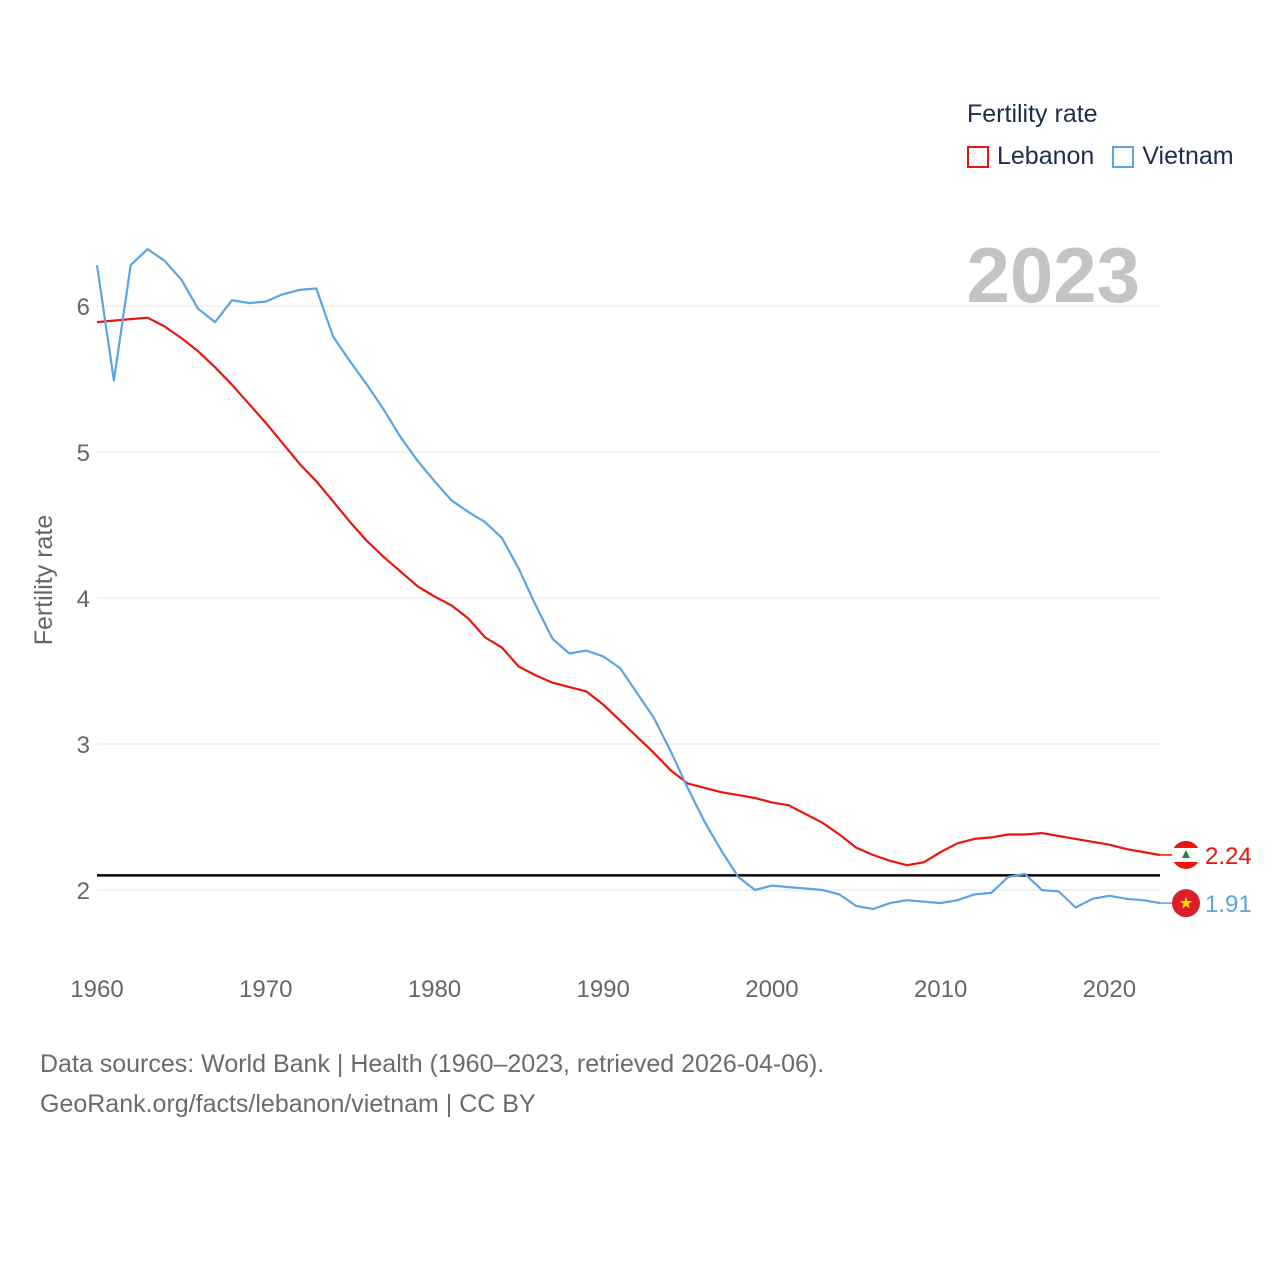  I want to click on y-tick-label-2: 2, so click(83, 891).